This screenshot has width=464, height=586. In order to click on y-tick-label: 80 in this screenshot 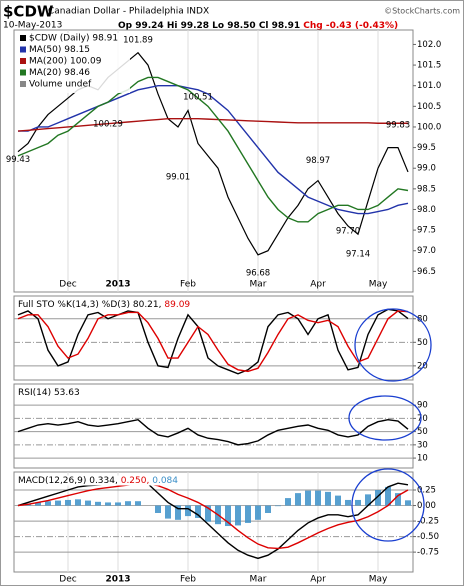, I will do `click(422, 319)`.